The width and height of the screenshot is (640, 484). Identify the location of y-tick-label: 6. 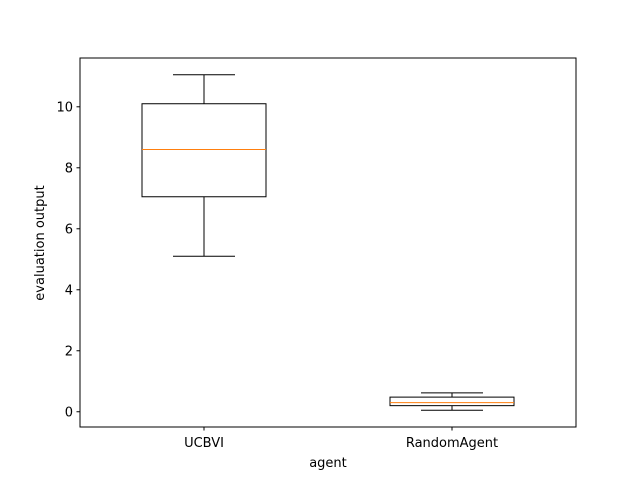
(69, 229).